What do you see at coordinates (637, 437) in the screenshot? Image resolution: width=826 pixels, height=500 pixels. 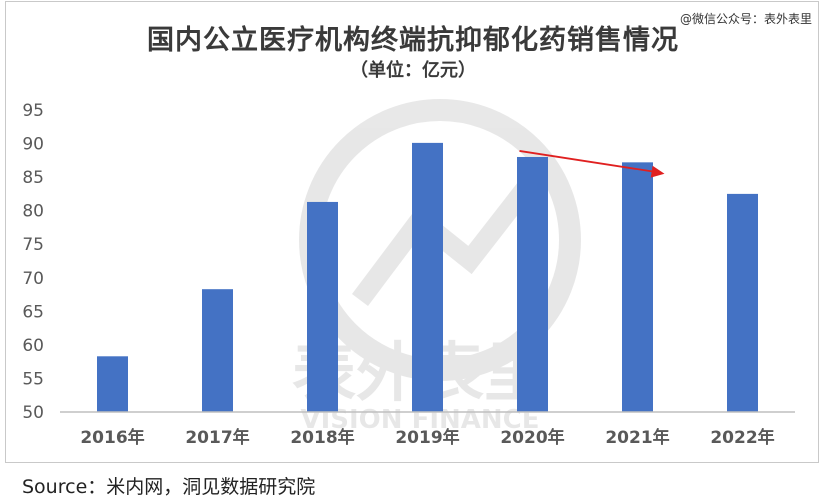 I see `x-tick-label: 2021年` at bounding box center [637, 437].